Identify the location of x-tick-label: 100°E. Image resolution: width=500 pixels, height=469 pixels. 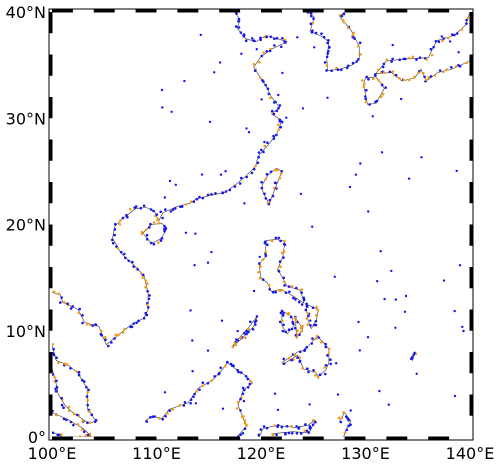
(52, 453).